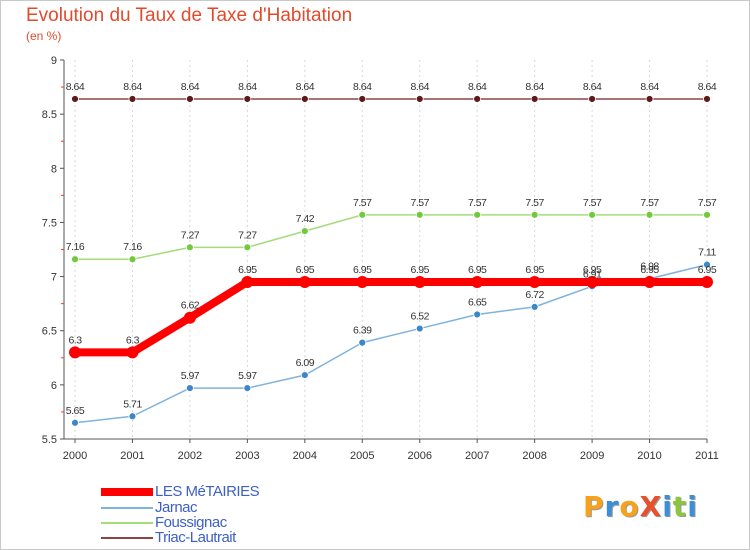 Image resolution: width=750 pixels, height=550 pixels. I want to click on y-tick-label: 6.5, so click(49, 332).